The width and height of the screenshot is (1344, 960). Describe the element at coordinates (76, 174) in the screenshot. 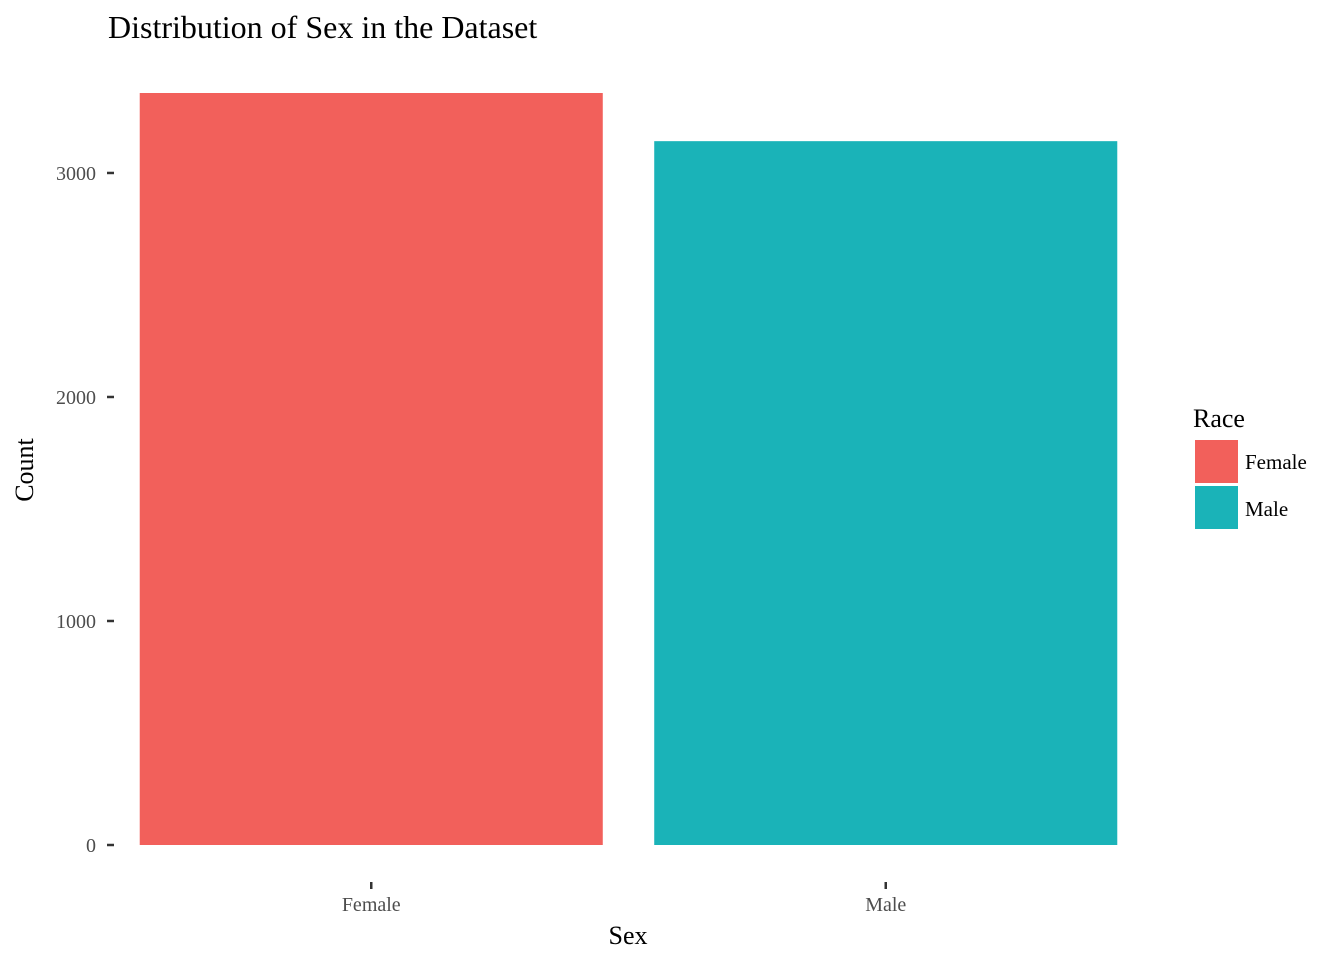

I see `y-tick-label-3000: 3000` at that location.